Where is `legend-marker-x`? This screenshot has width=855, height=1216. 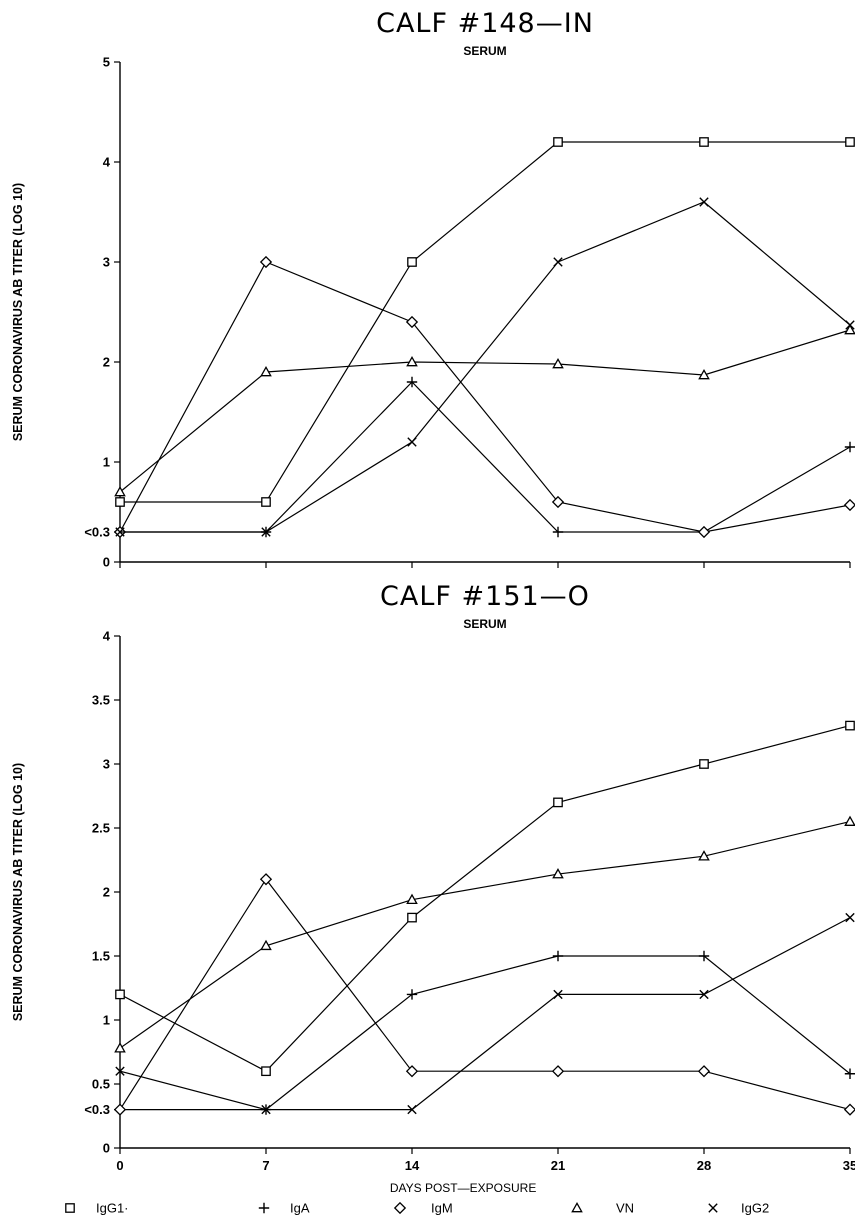
legend-marker-x is located at coordinates (713, 1208).